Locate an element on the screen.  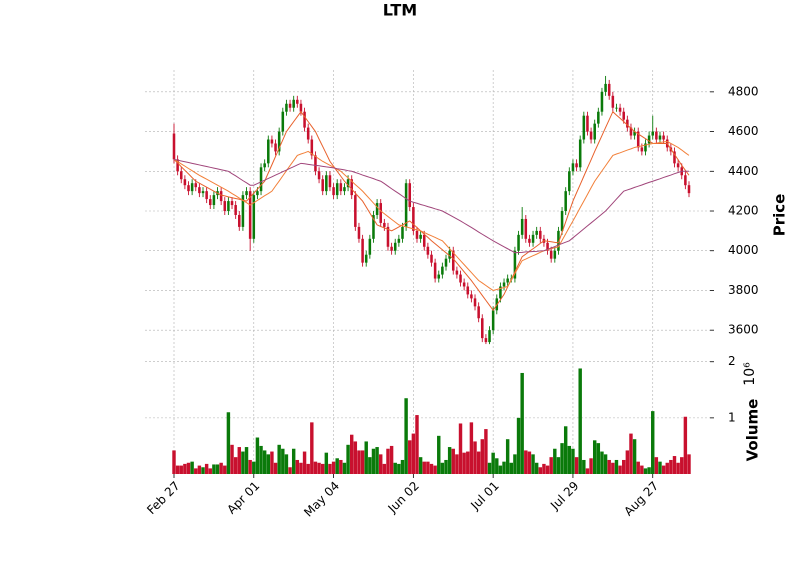
y-tick-label: 4200 is located at coordinates (743, 211).